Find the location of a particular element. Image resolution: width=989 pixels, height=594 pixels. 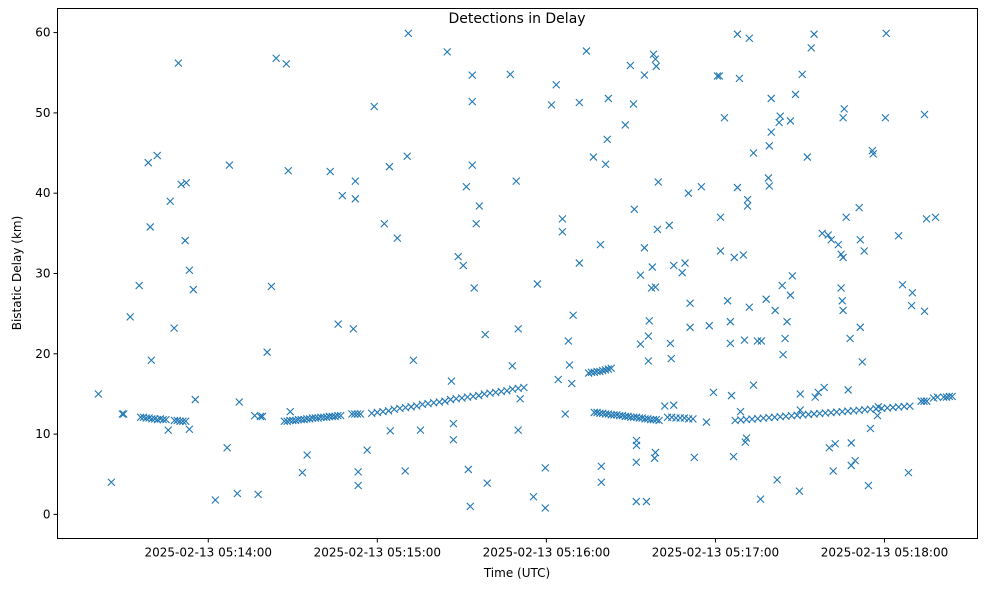

x-tick-label: 2025-02-13 05:14:00 is located at coordinates (208, 553).